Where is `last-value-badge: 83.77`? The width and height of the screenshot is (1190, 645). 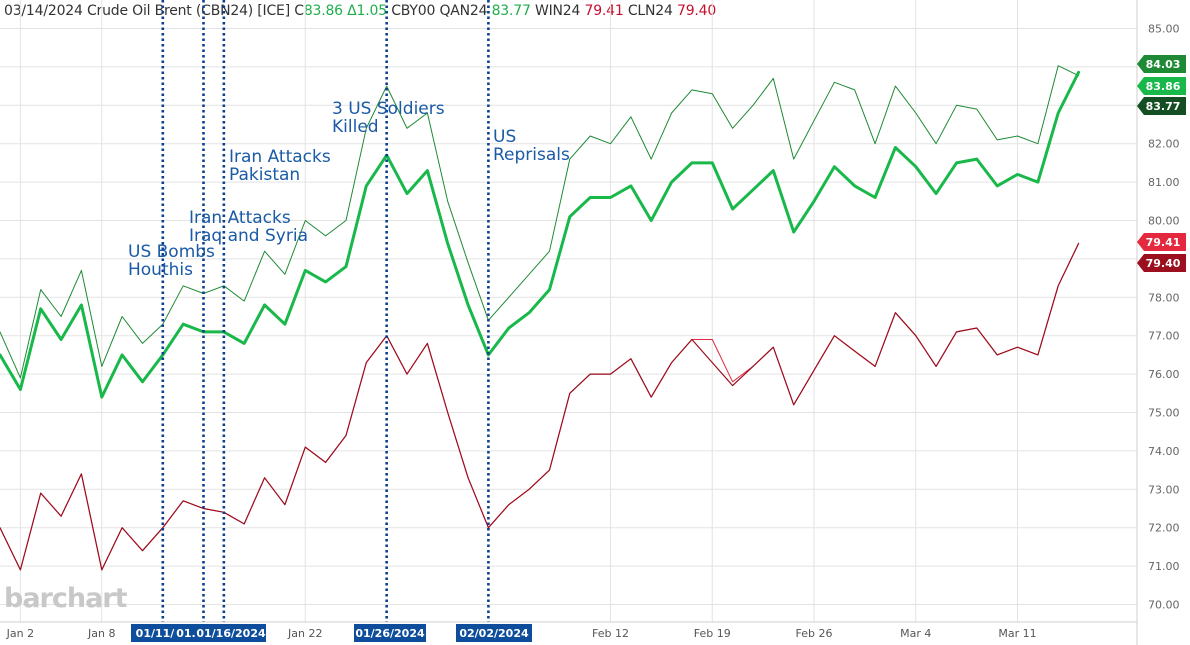 last-value-badge: 83.77 is located at coordinates (1161, 106).